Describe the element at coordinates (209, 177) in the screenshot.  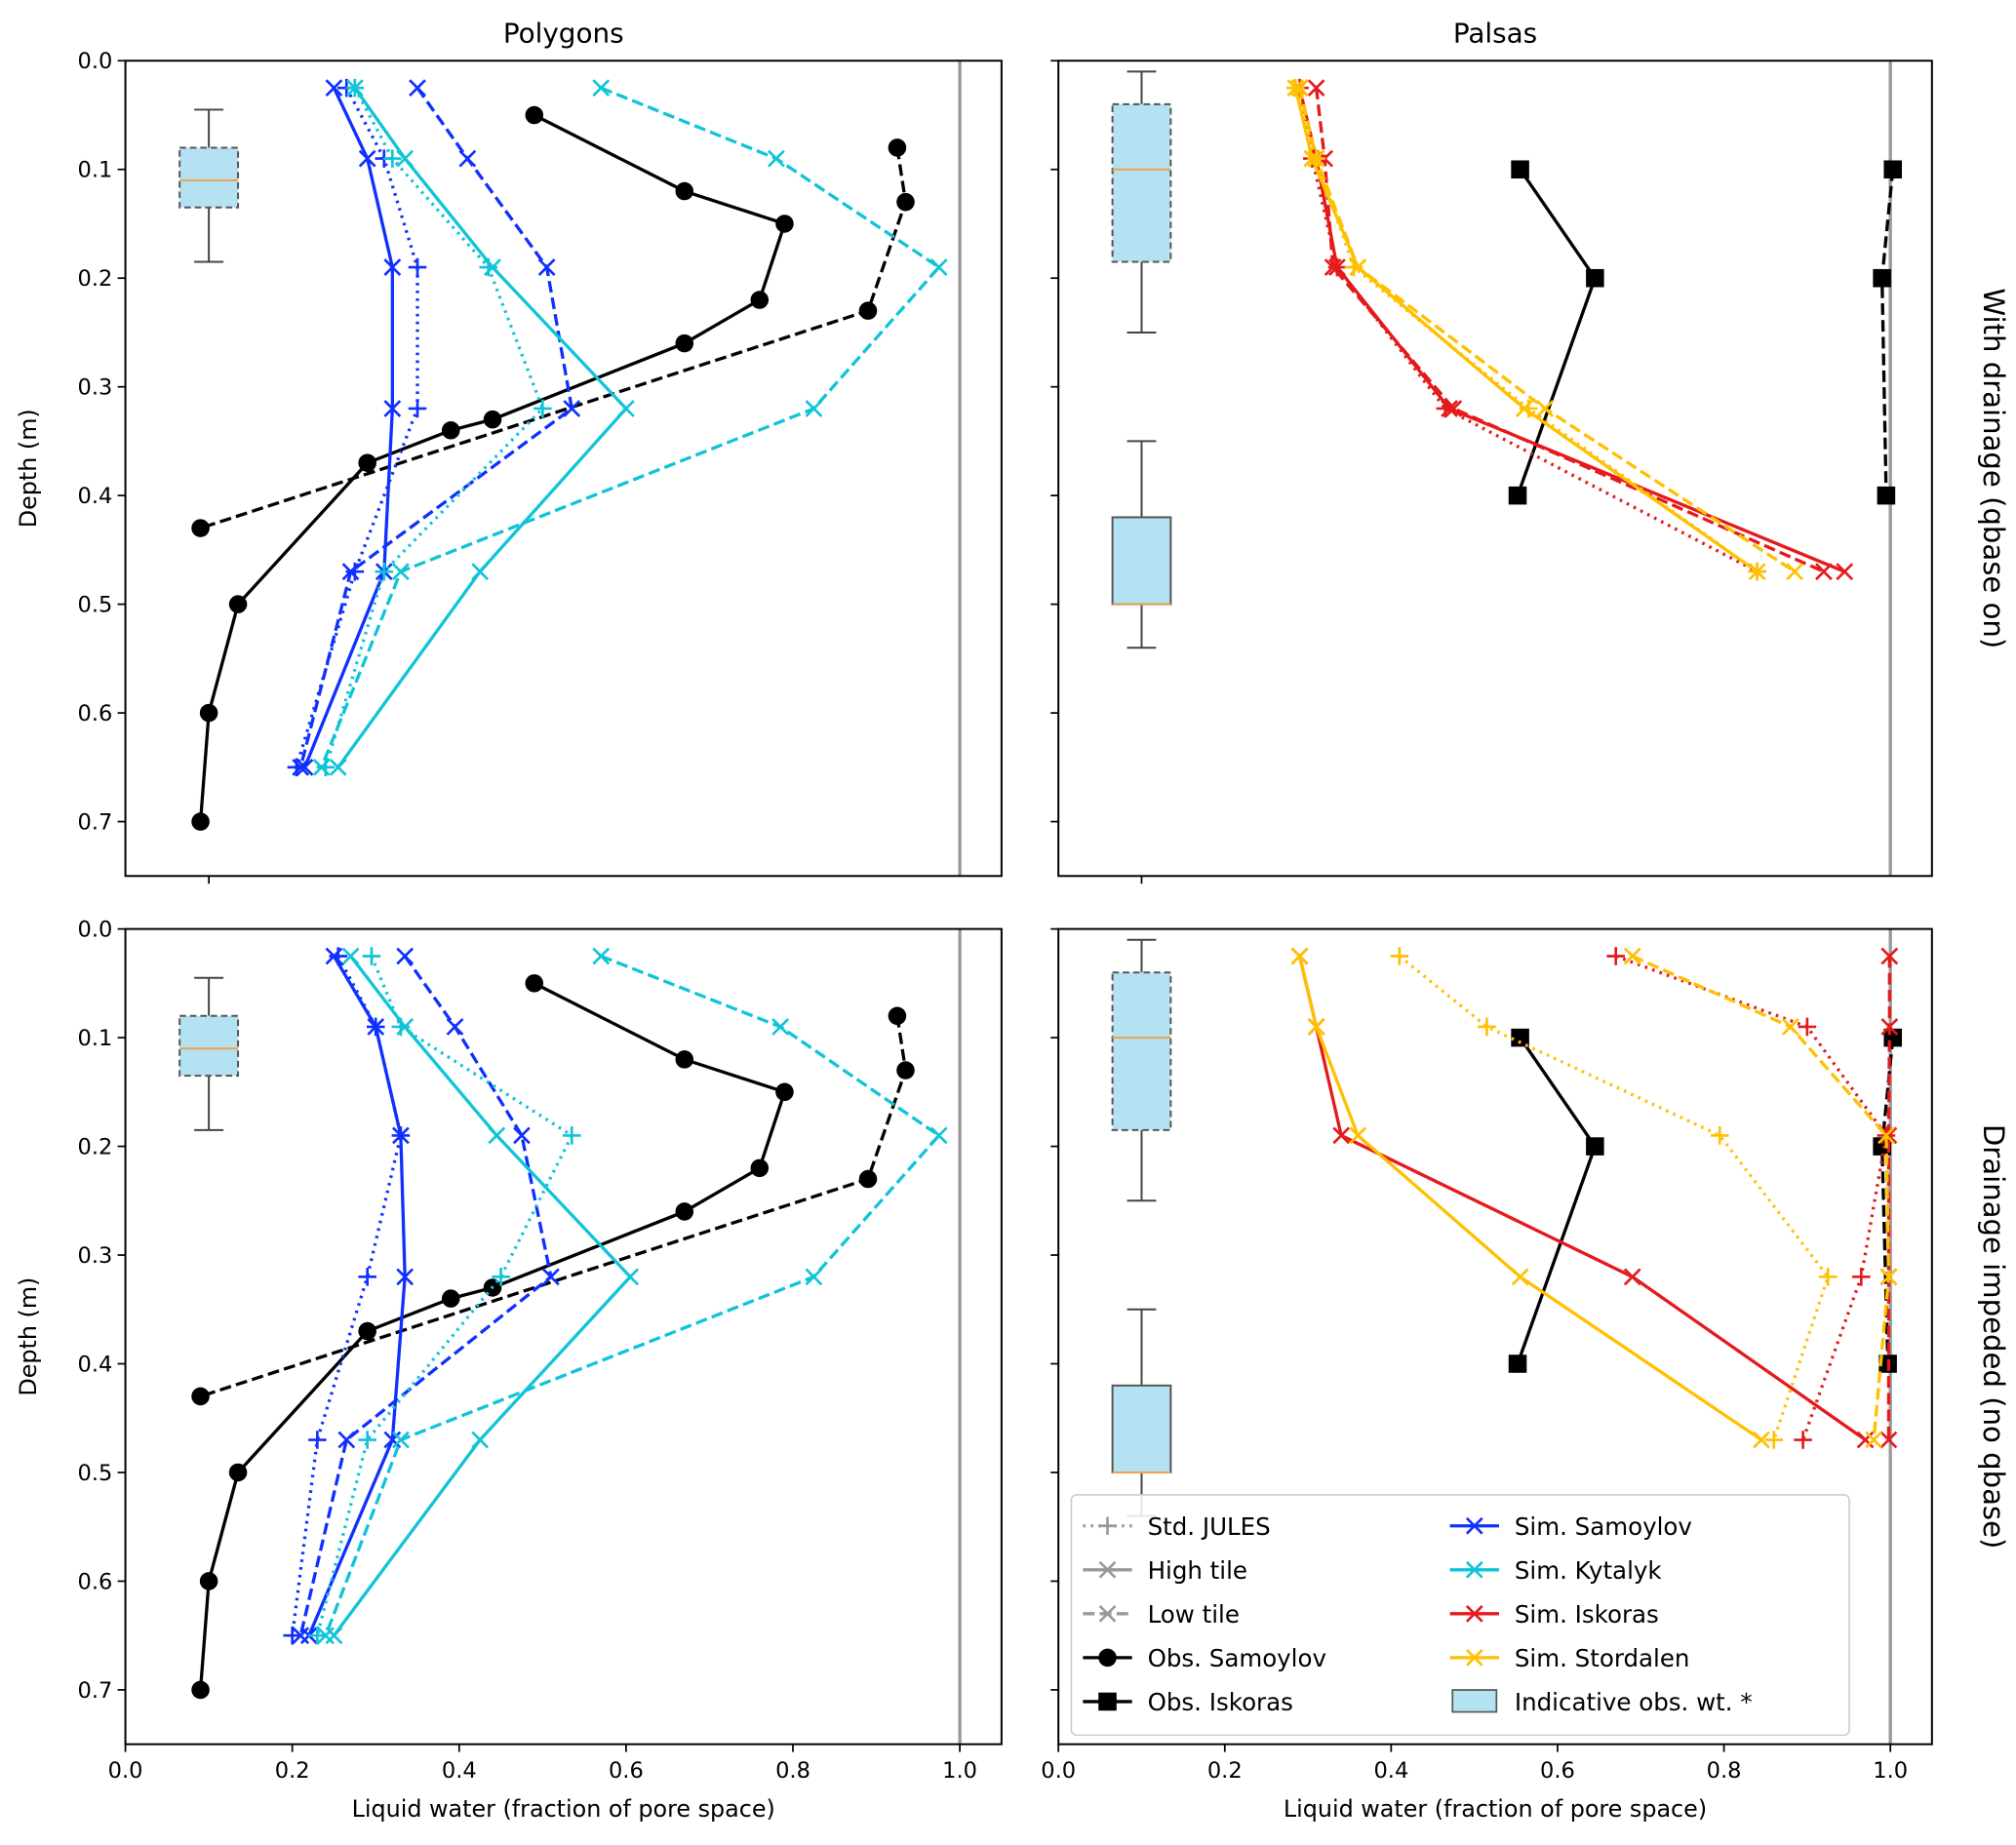
I see `box` at that location.